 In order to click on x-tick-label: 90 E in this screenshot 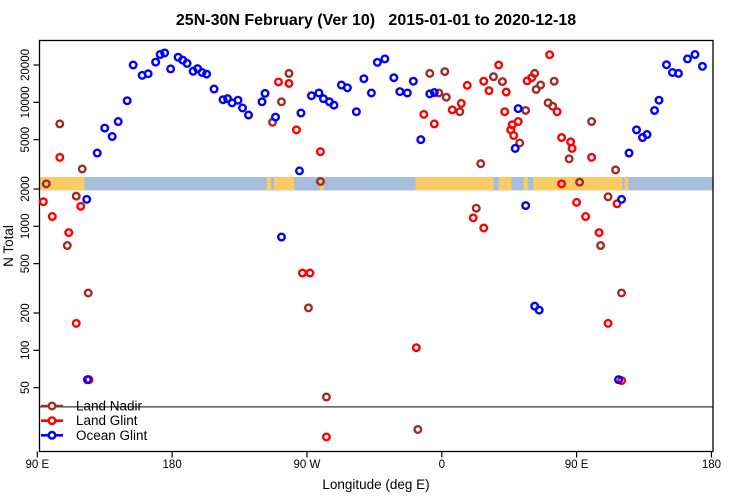, I will do `click(577, 465)`.